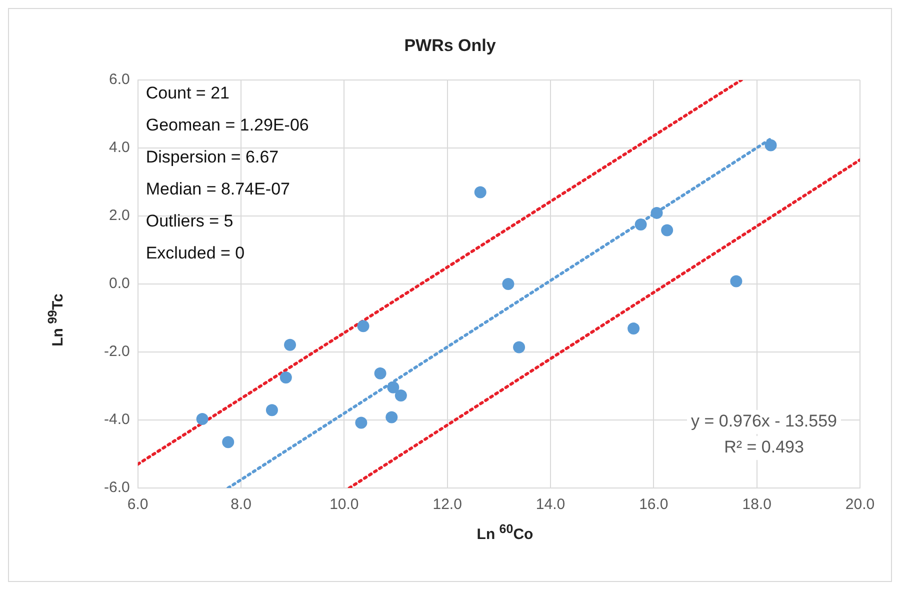 The width and height of the screenshot is (900, 590). Describe the element at coordinates (119, 215) in the screenshot. I see `y-tick-label: 2.0` at that location.